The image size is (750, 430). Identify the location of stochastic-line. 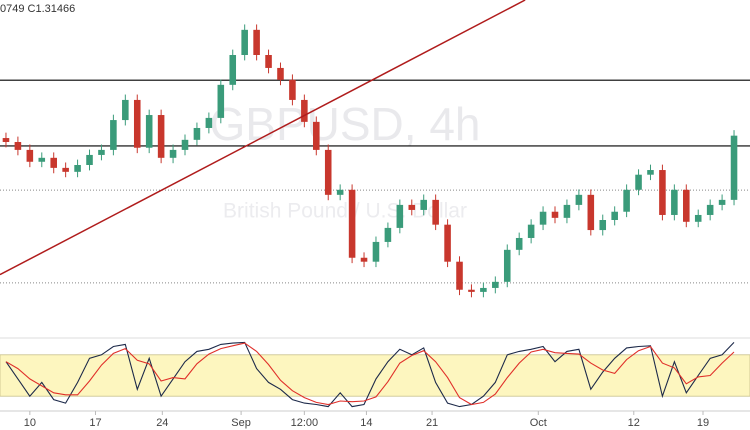
(370, 374).